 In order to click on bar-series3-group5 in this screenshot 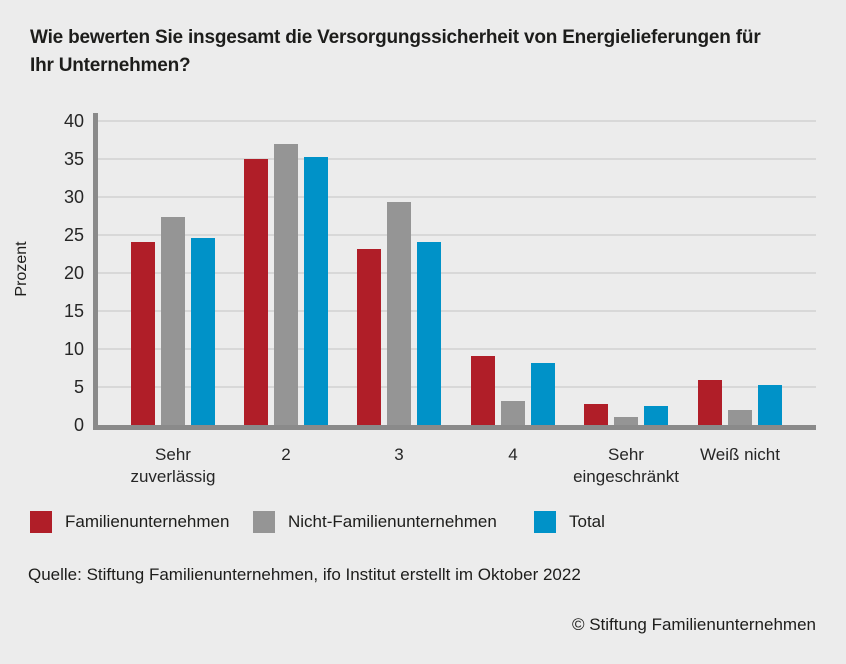, I will do `click(656, 415)`.